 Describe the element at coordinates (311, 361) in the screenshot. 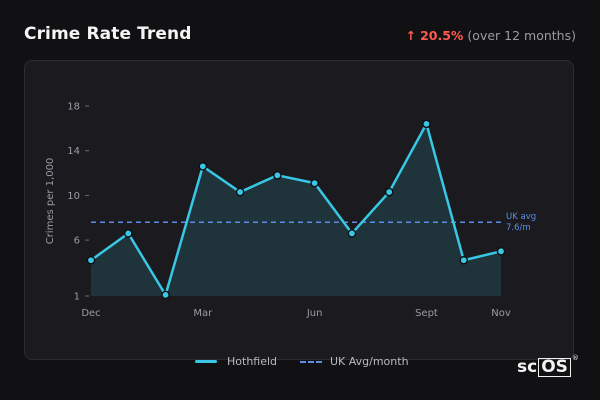

I see `legend-swatch-dashed` at that location.